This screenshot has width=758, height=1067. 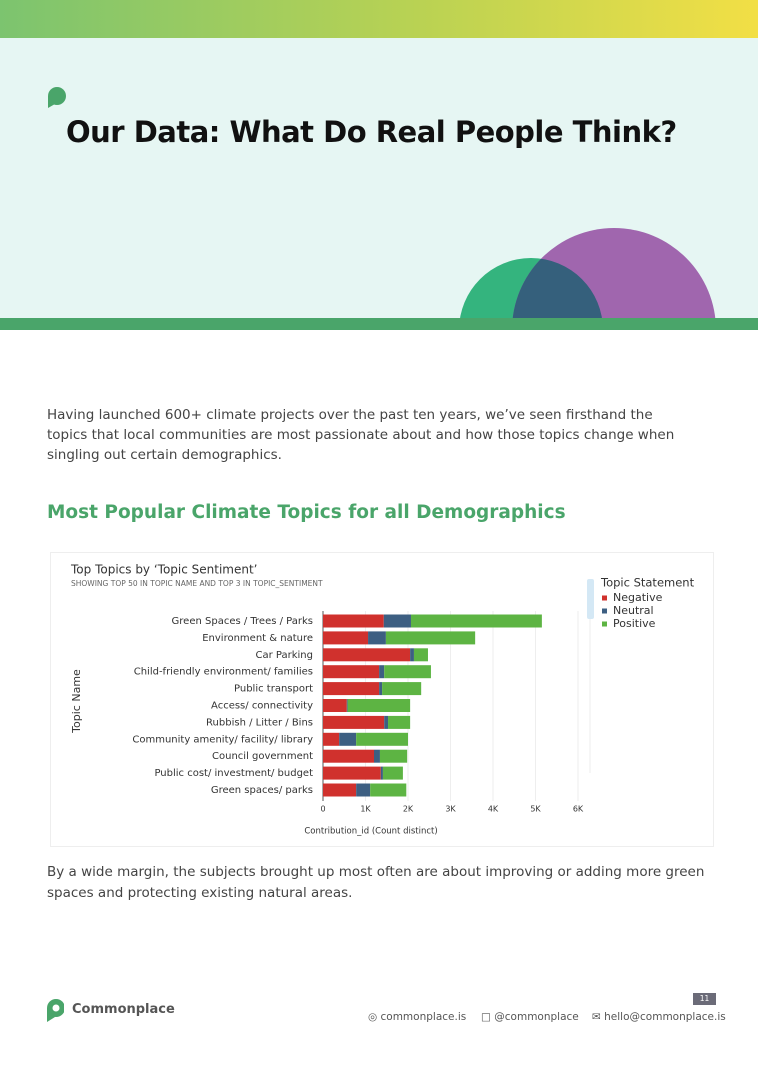 I want to click on x-axis-label: Contribution_id (Count distinct), so click(x=370, y=832).